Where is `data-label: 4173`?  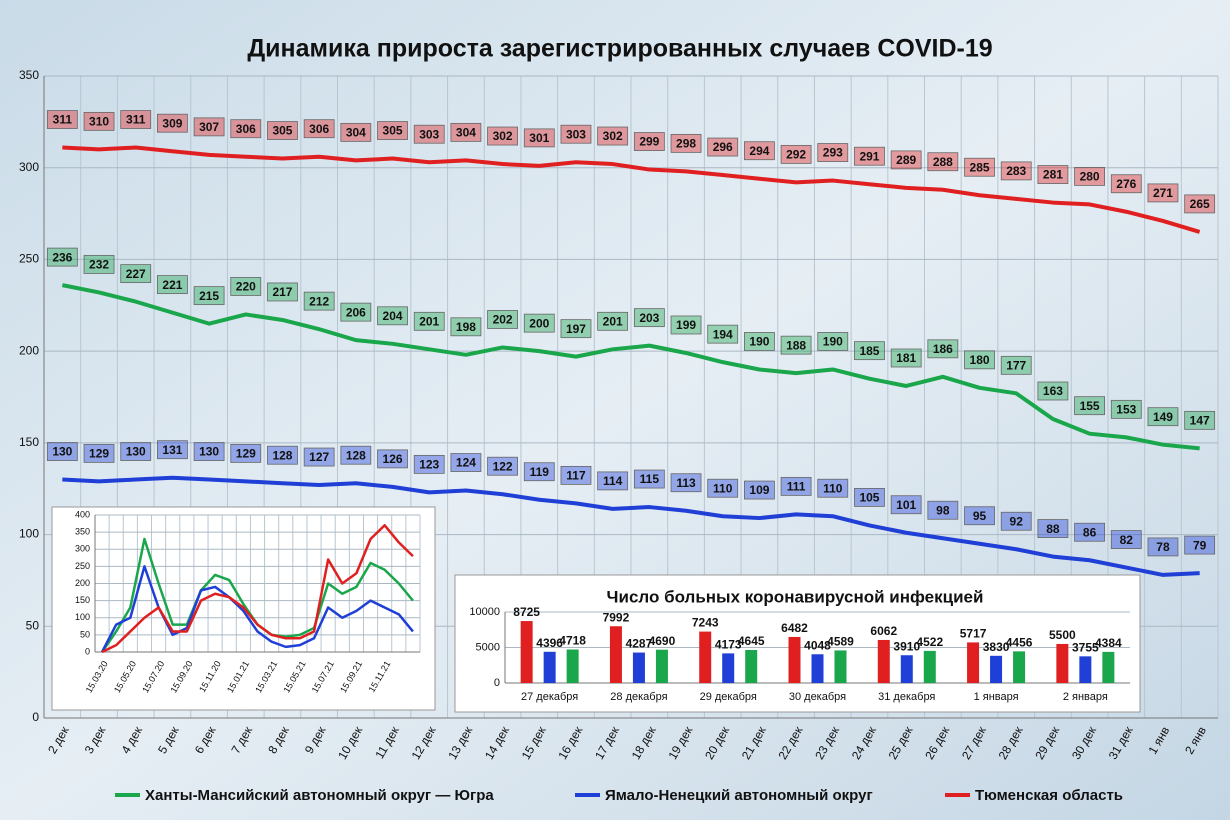
data-label: 4173 is located at coordinates (728, 645).